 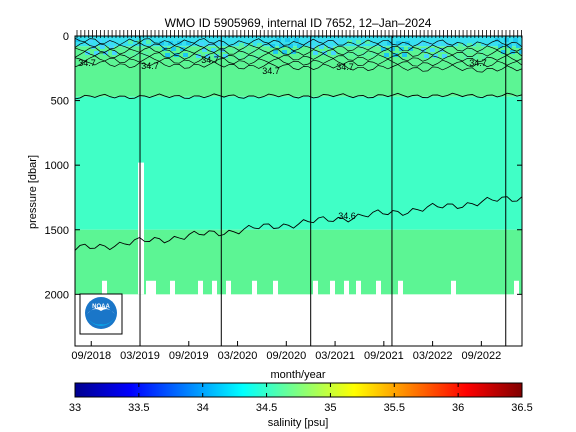 I want to click on colorbar-label: salinity [psu], so click(x=298, y=423).